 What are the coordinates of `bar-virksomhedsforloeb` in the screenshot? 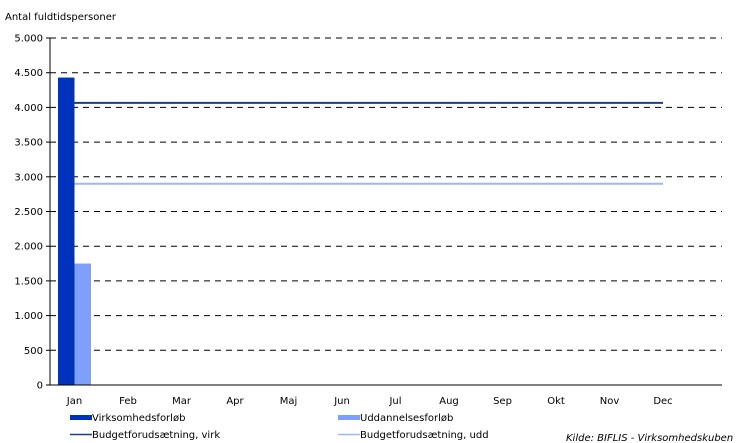 It's located at (66, 231).